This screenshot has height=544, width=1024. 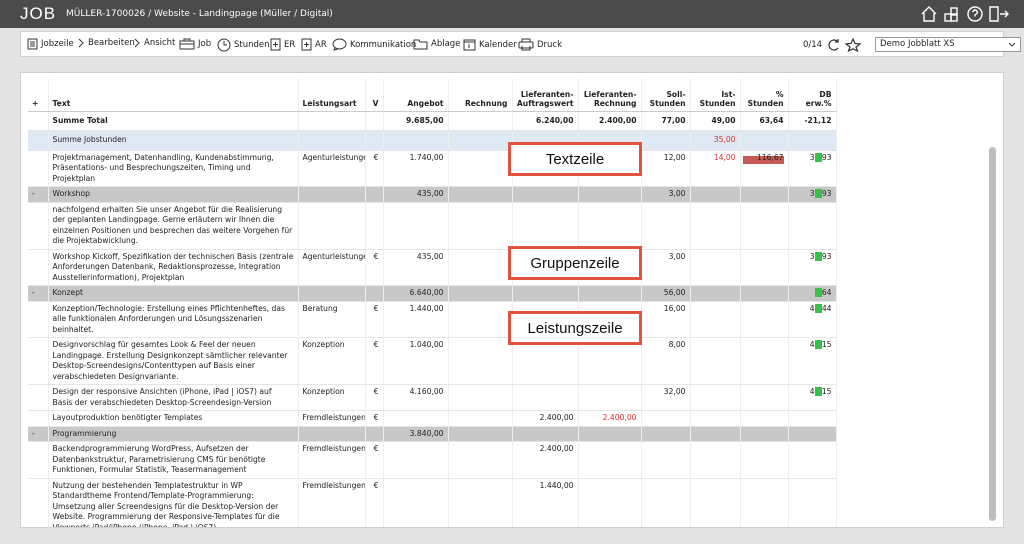 What do you see at coordinates (480, 95) in the screenshot?
I see `column-header: Rechnung` at bounding box center [480, 95].